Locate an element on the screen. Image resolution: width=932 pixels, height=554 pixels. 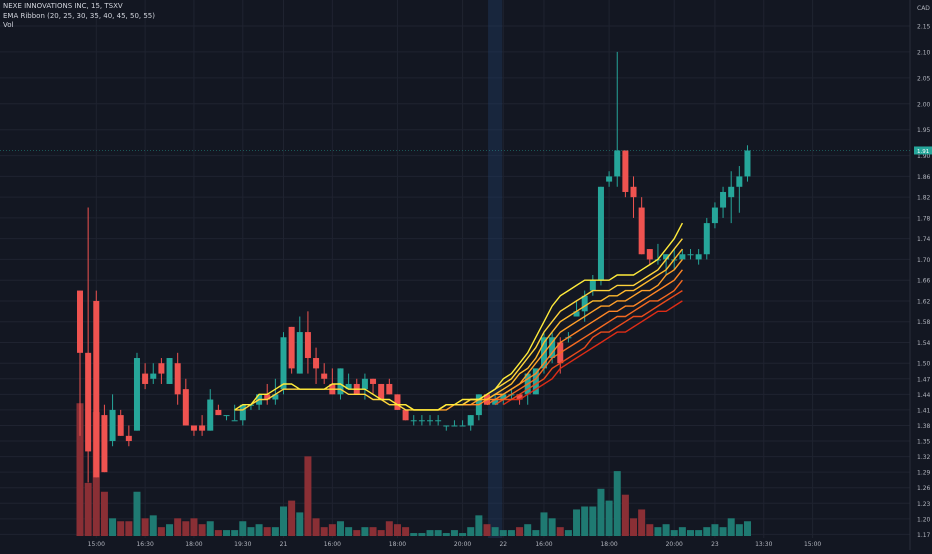
session-break-band is located at coordinates (495, 269).